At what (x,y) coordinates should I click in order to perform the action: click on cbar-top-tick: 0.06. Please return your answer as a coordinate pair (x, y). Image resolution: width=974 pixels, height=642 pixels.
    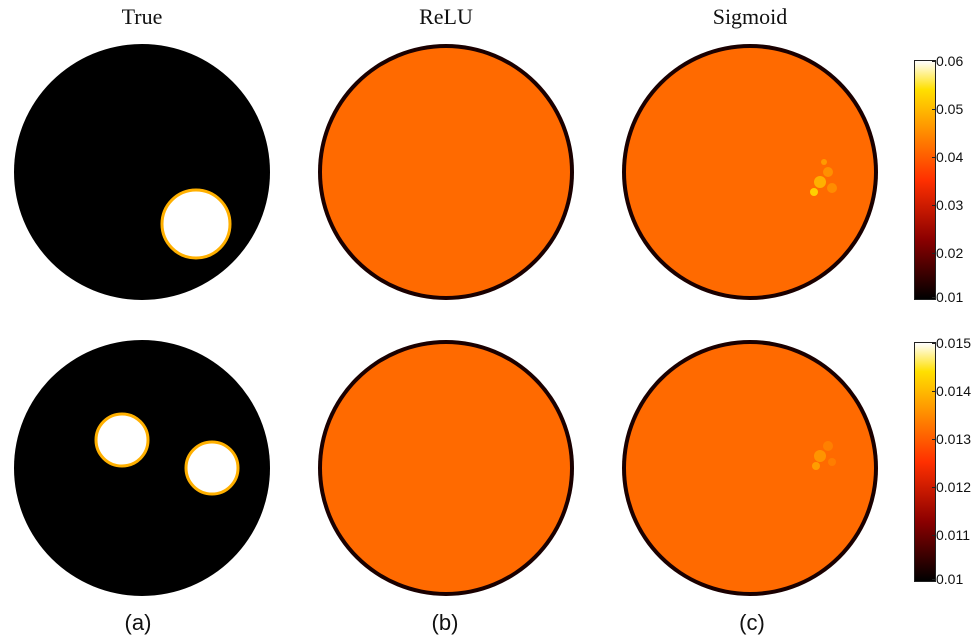
    Looking at the image, I should click on (947, 61).